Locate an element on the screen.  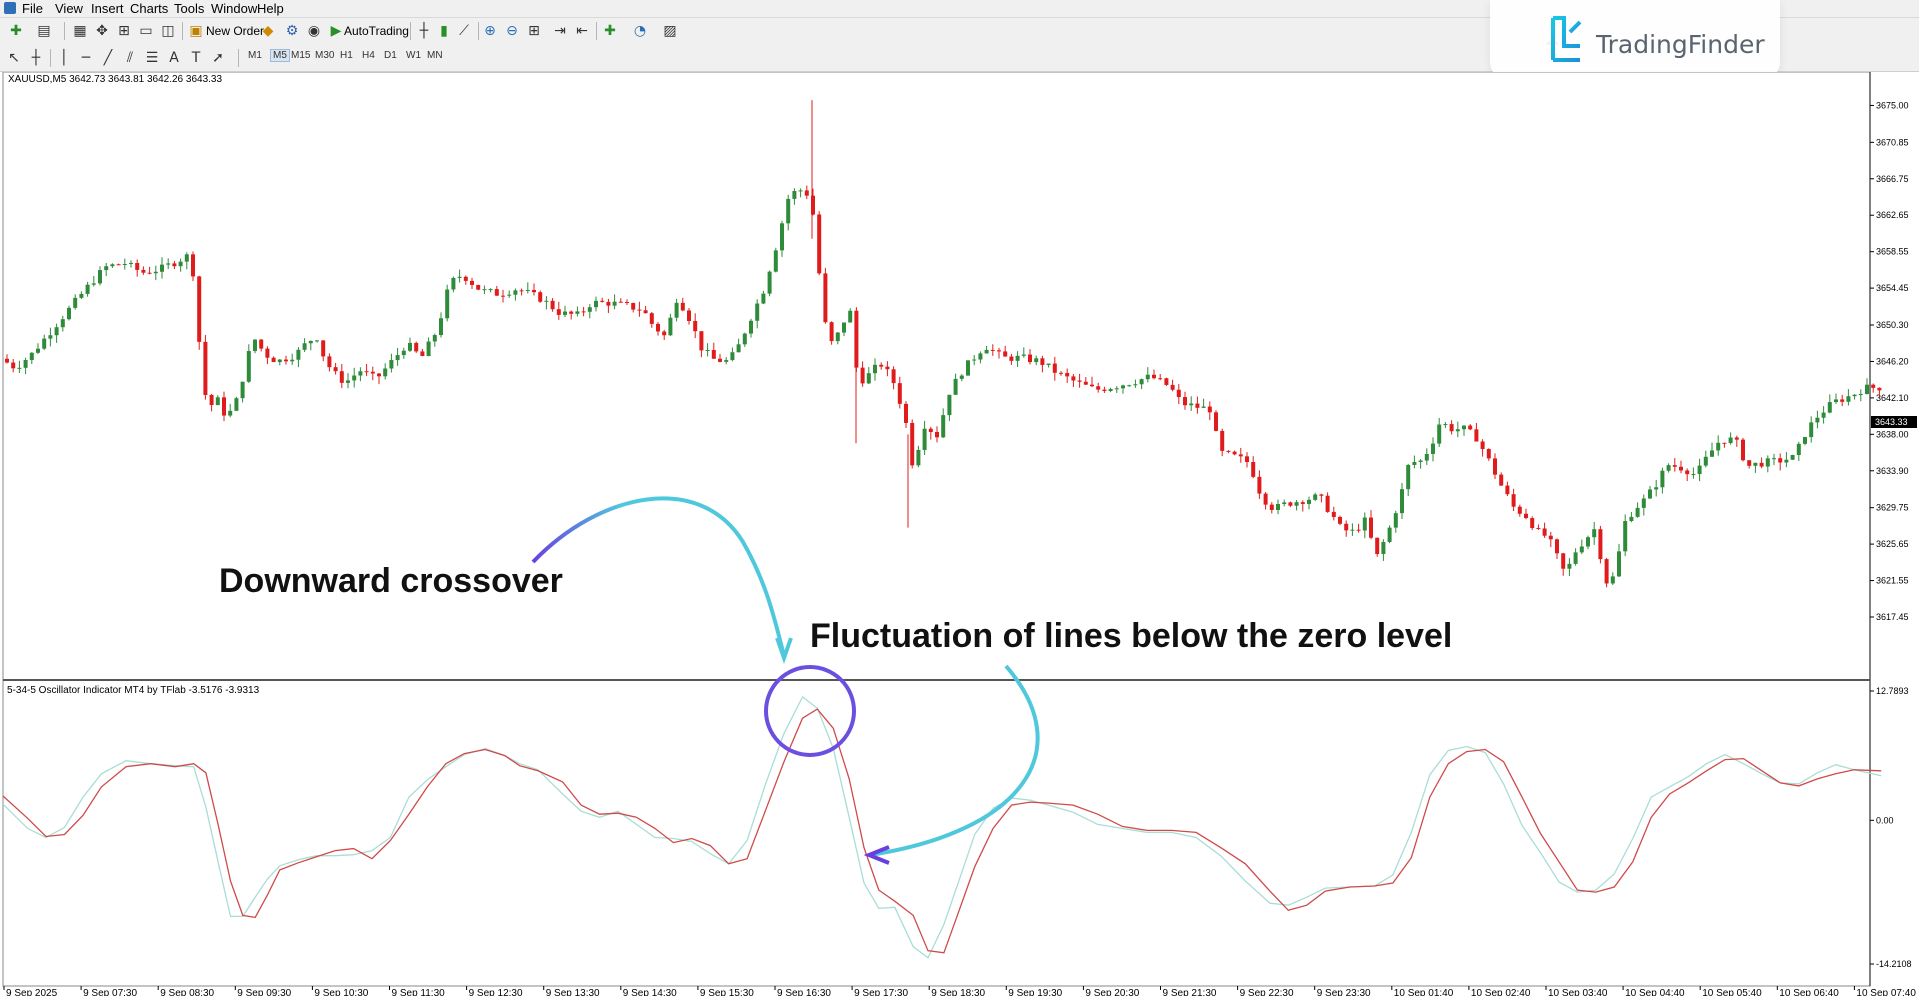
channel-icon: ⫽ is located at coordinates (130, 58).